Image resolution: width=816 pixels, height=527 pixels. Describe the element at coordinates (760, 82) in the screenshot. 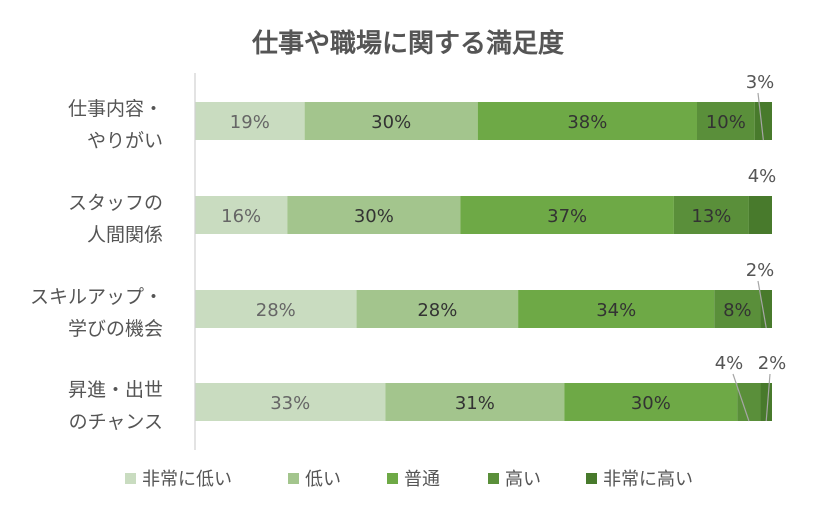

I see `data-label: 3%` at that location.